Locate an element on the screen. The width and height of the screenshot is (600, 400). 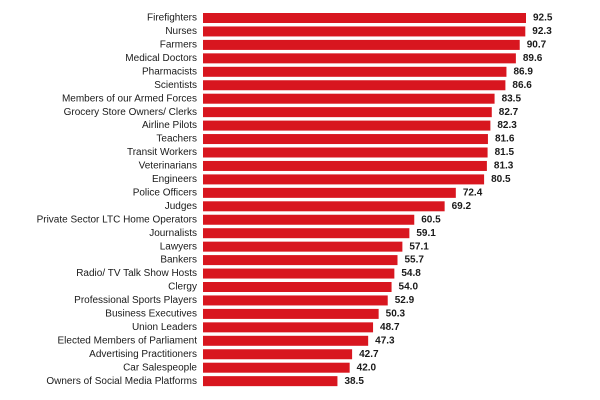
category-label: Clergy is located at coordinates (182, 287).